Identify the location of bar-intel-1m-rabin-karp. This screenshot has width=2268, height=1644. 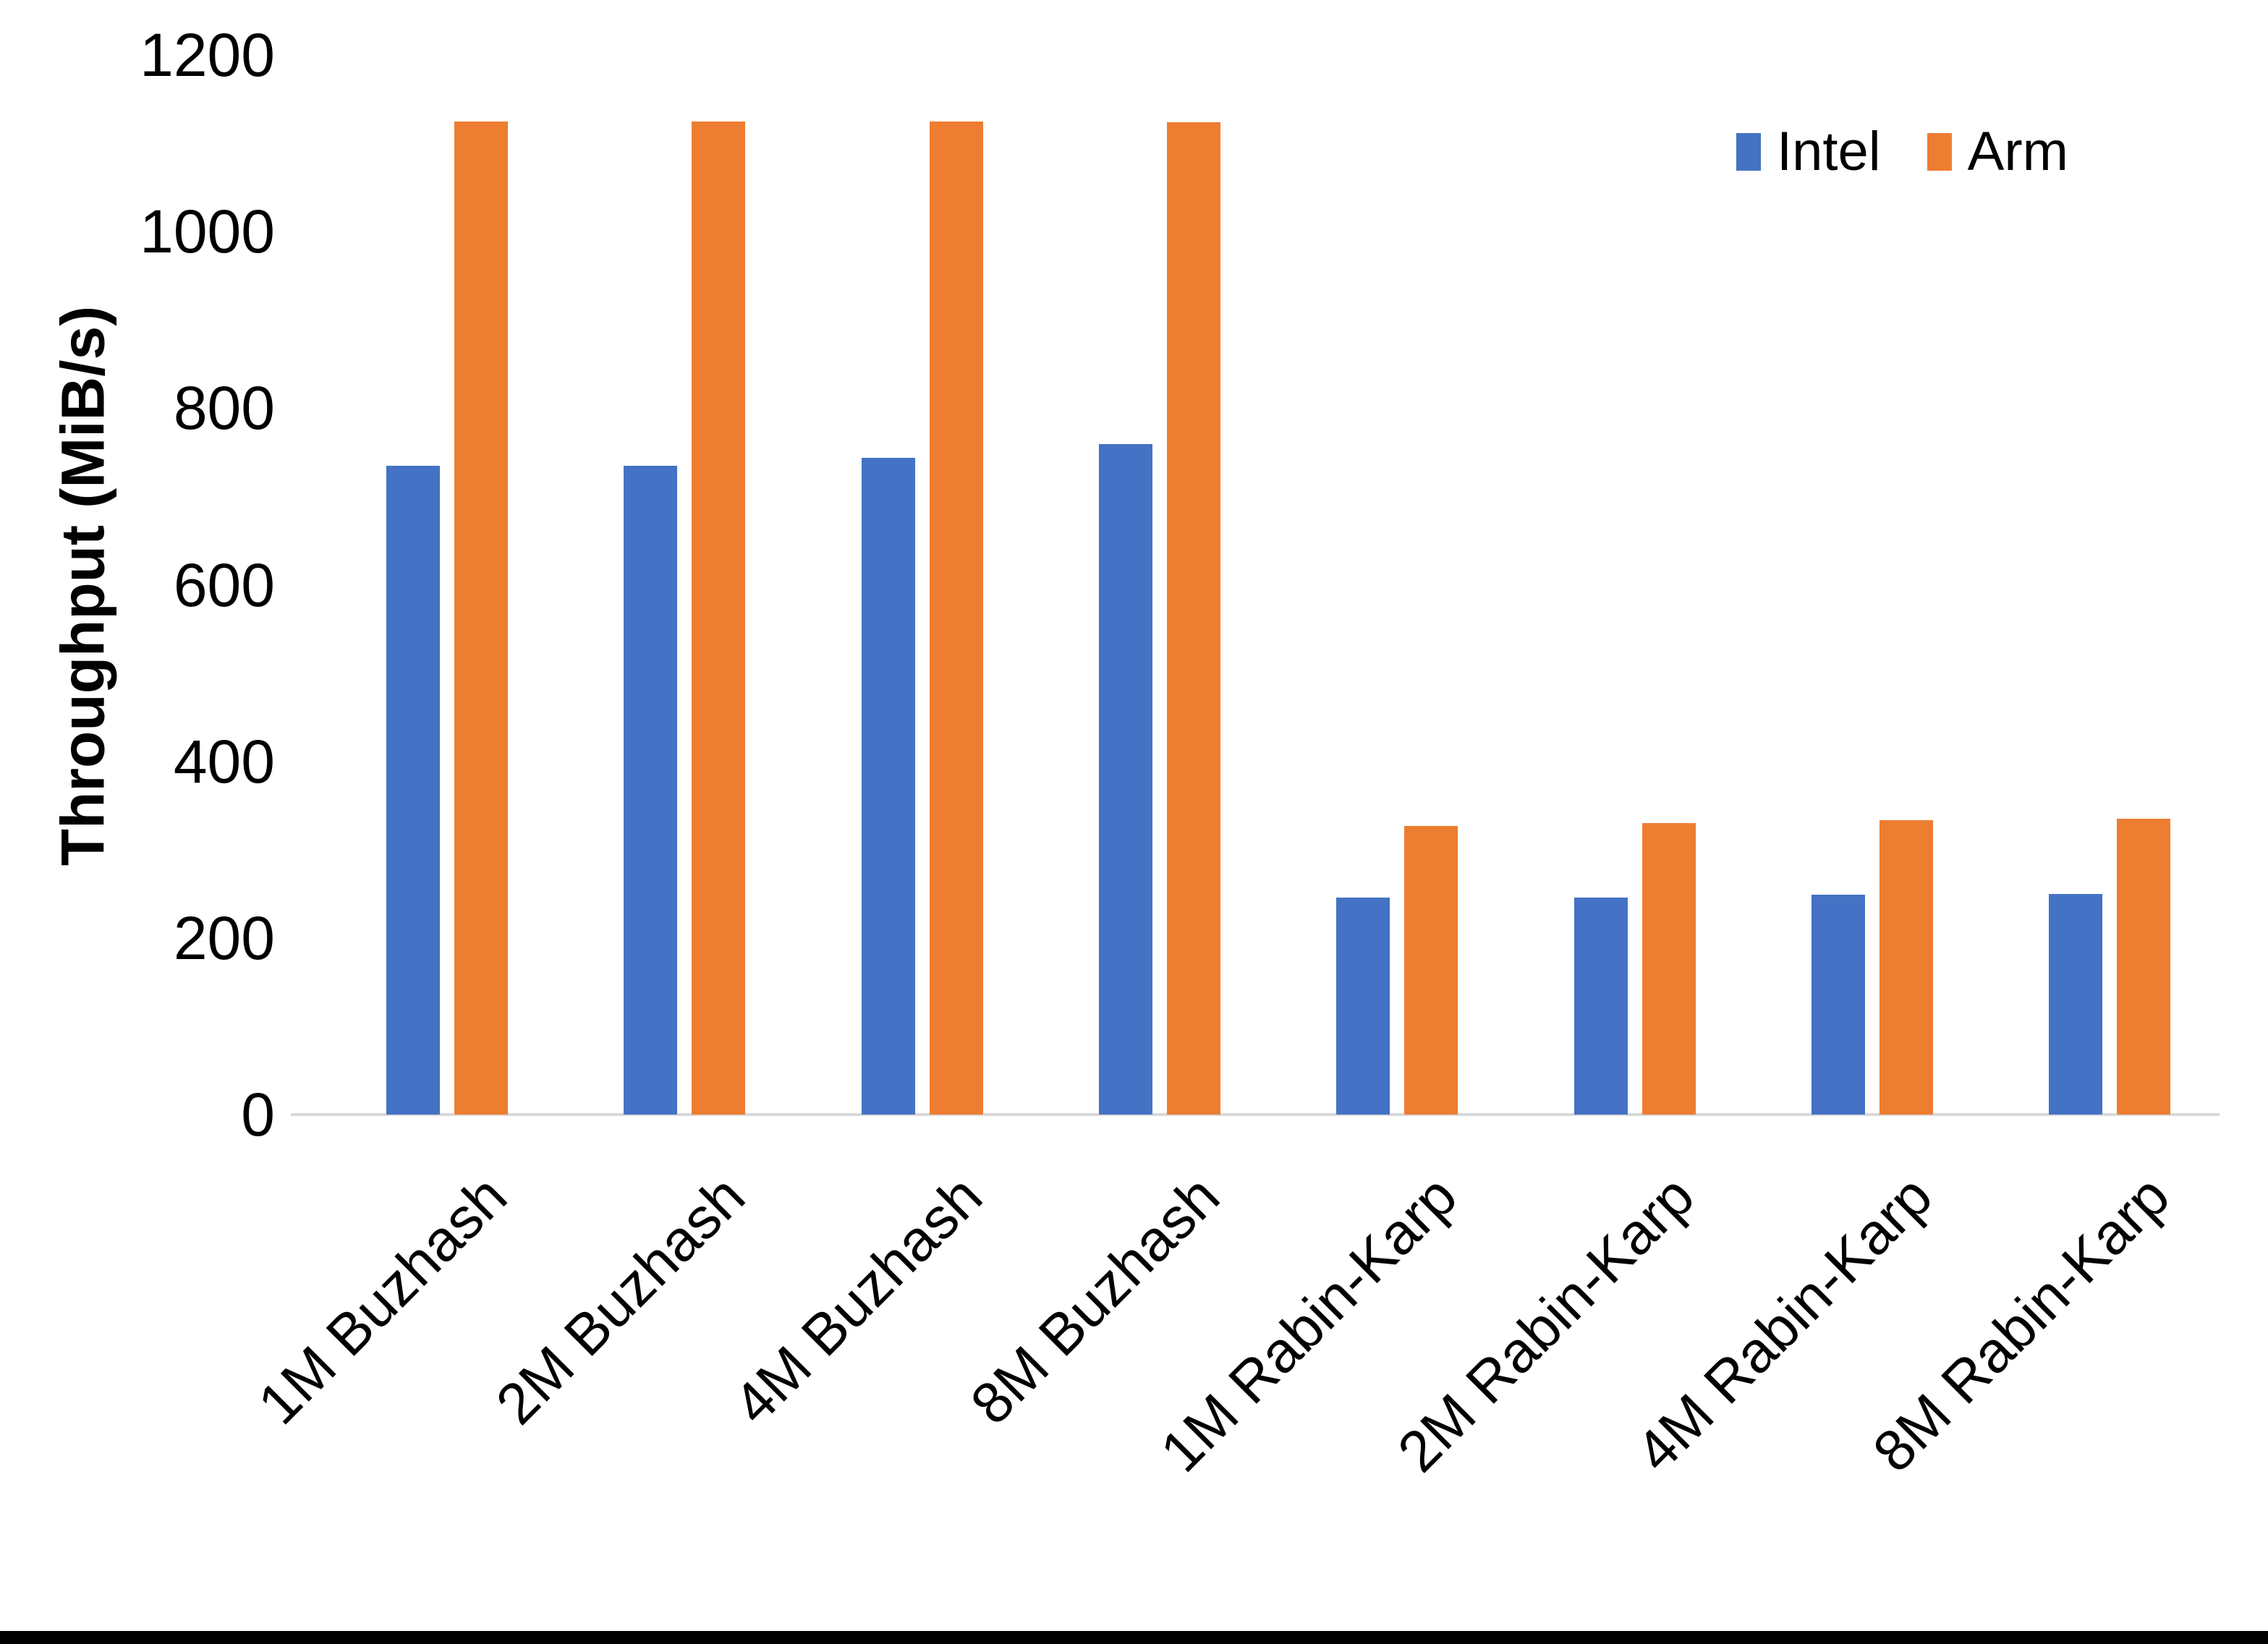
(1363, 1006).